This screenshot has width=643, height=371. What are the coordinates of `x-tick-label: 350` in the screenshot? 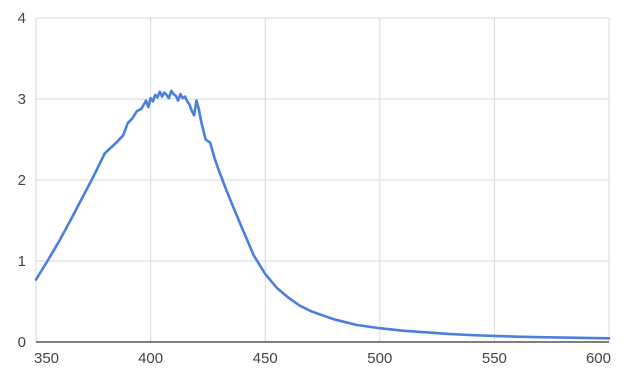 It's located at (46, 358).